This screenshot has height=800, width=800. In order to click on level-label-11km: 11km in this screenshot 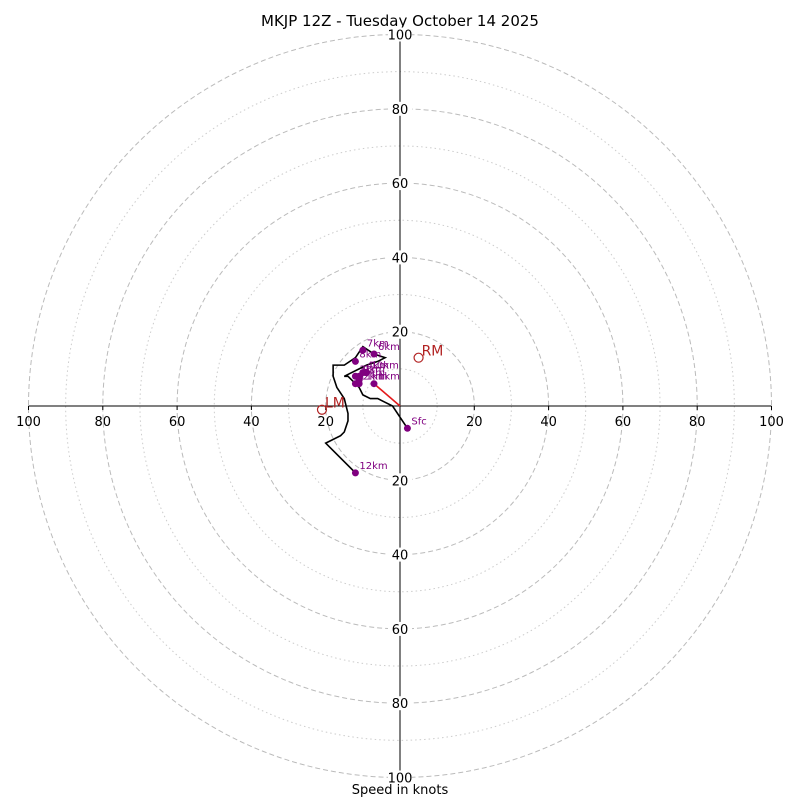, I will do `click(373, 377)`.